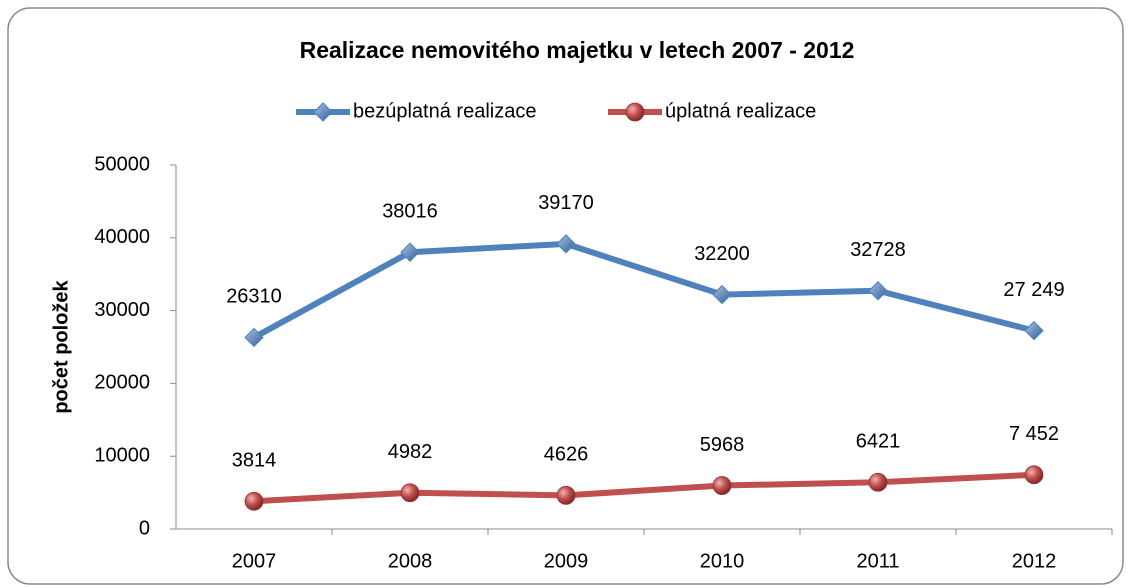 The width and height of the screenshot is (1131, 588). Describe the element at coordinates (1033, 290) in the screenshot. I see `data-label: 27 249` at that location.